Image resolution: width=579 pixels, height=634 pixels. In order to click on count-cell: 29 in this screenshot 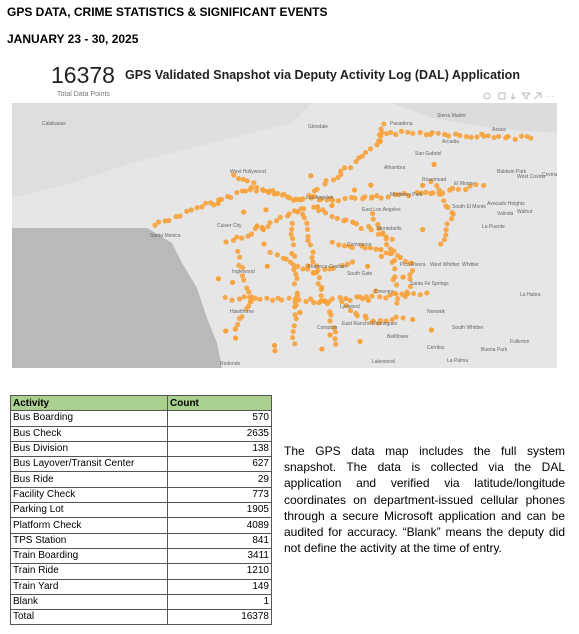, I will do `click(219, 479)`.